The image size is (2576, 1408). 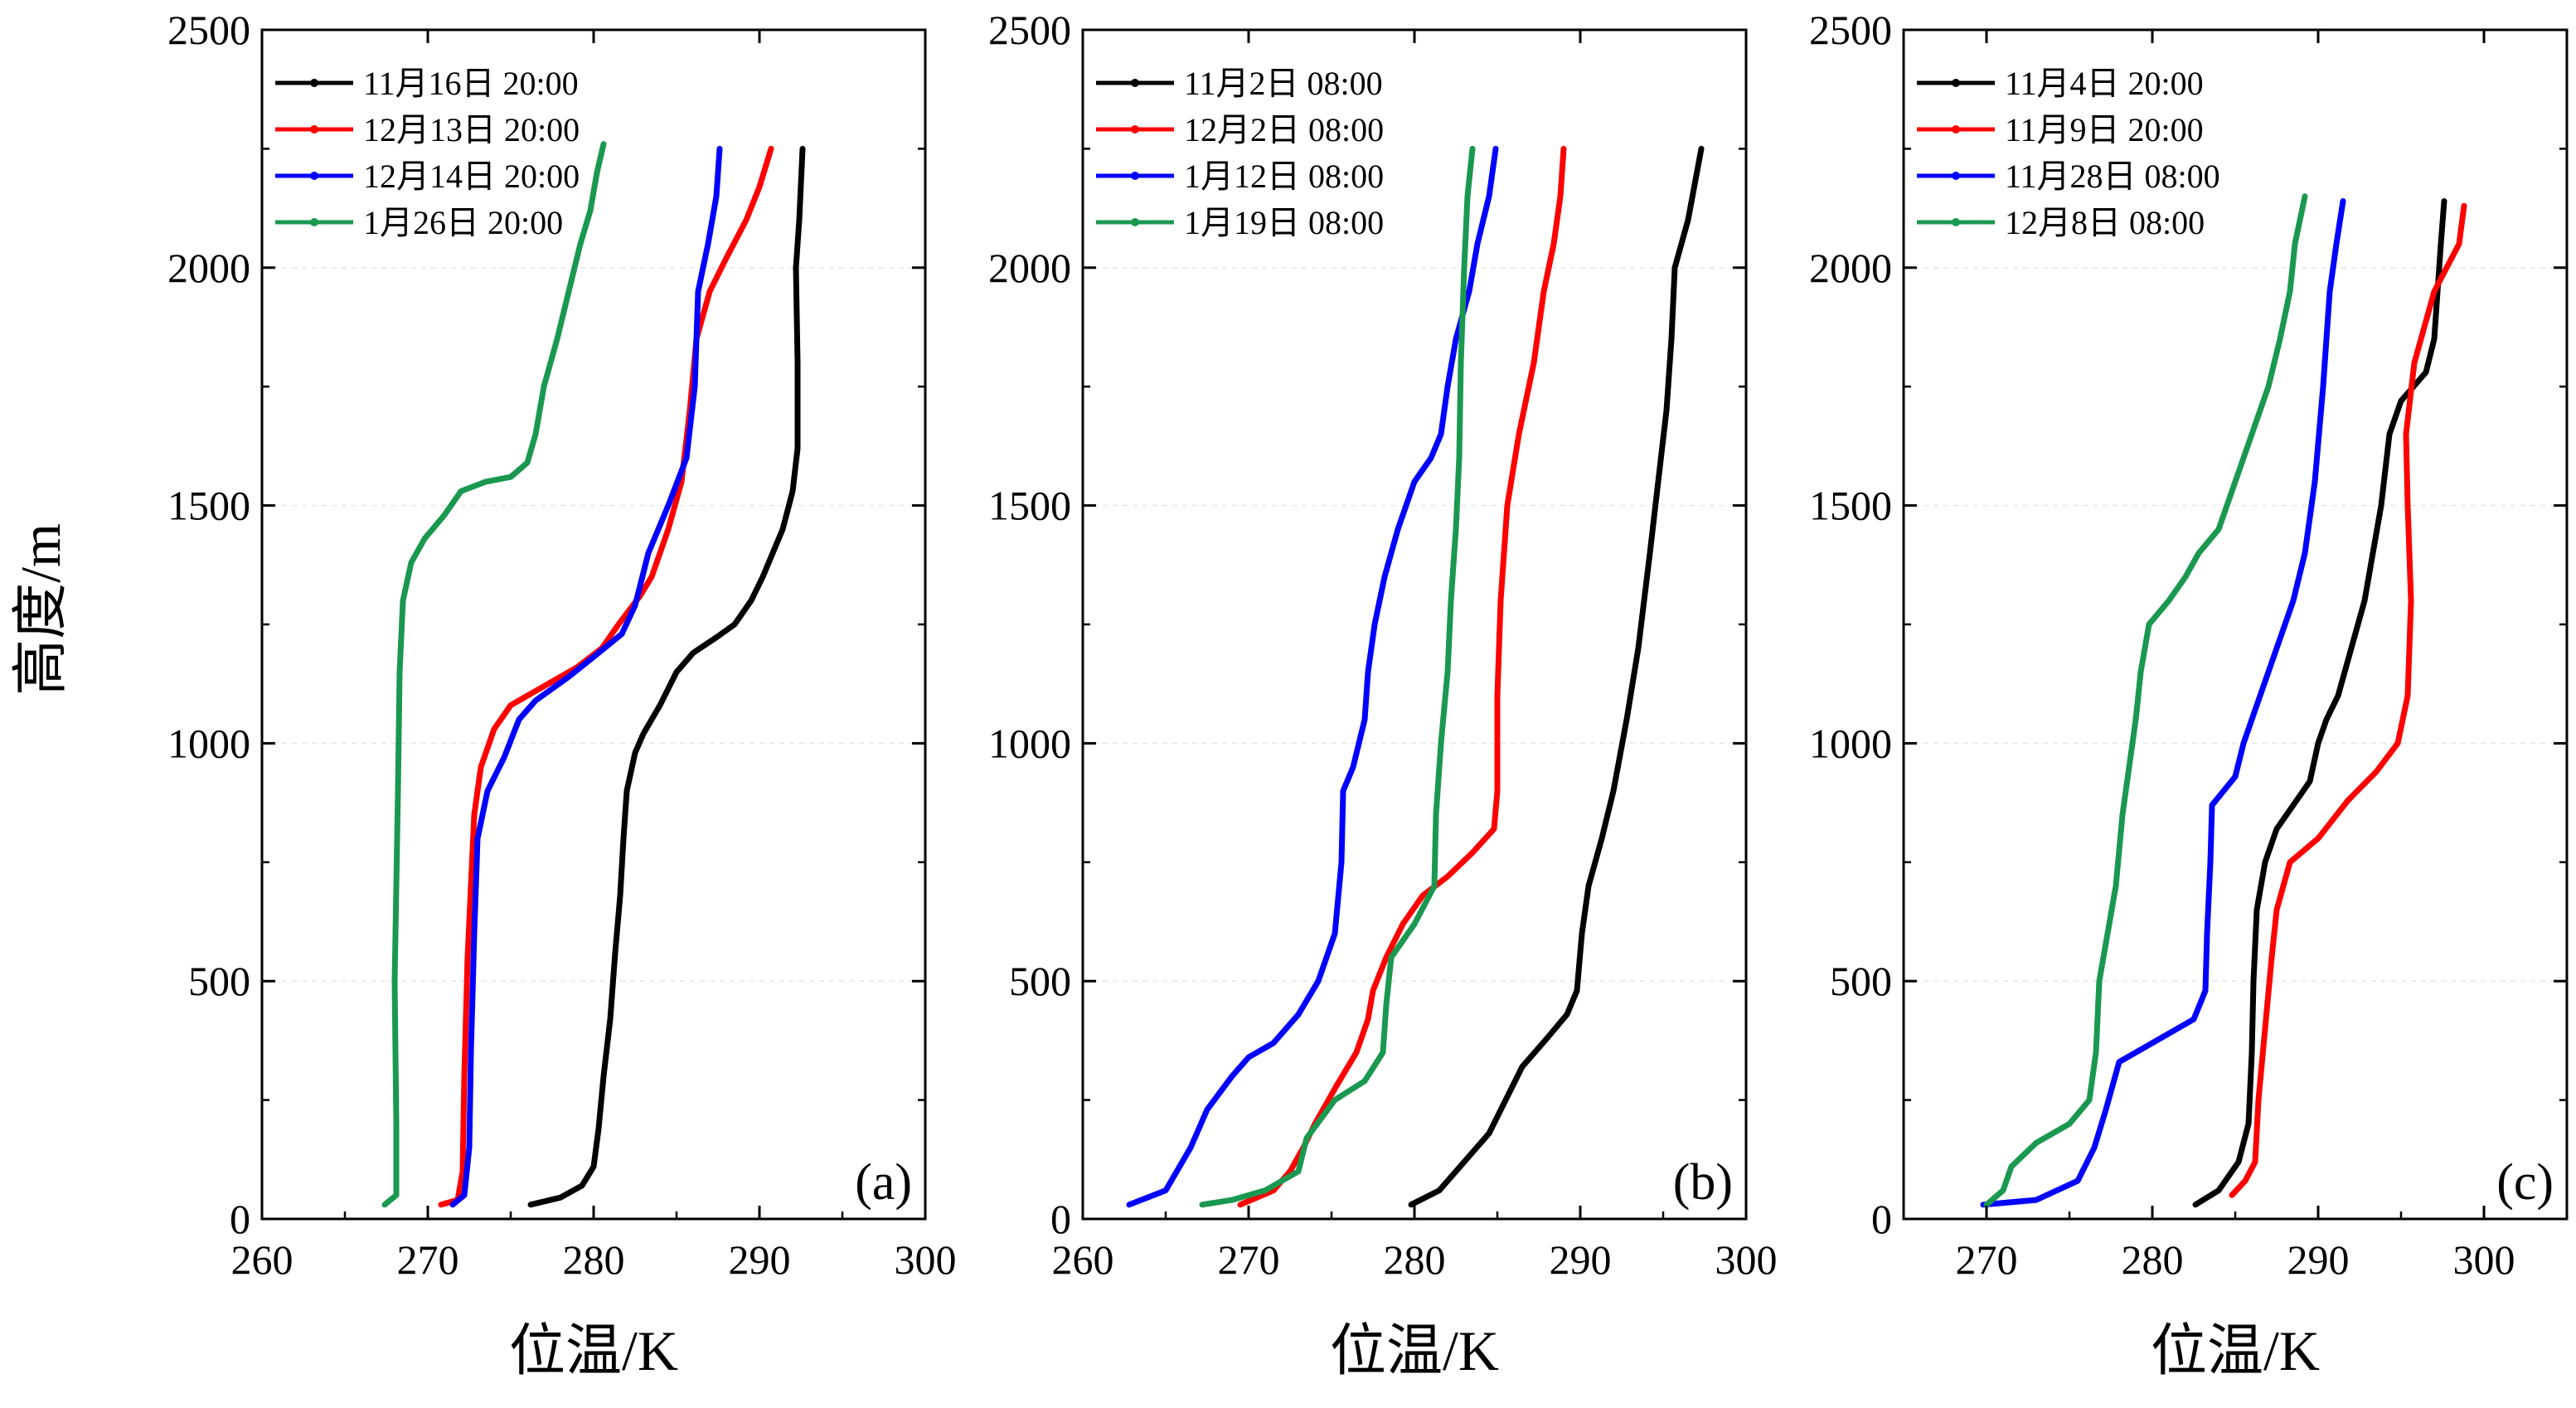 What do you see at coordinates (471, 176) in the screenshot?
I see `legend-label: 12月14日 20:00` at bounding box center [471, 176].